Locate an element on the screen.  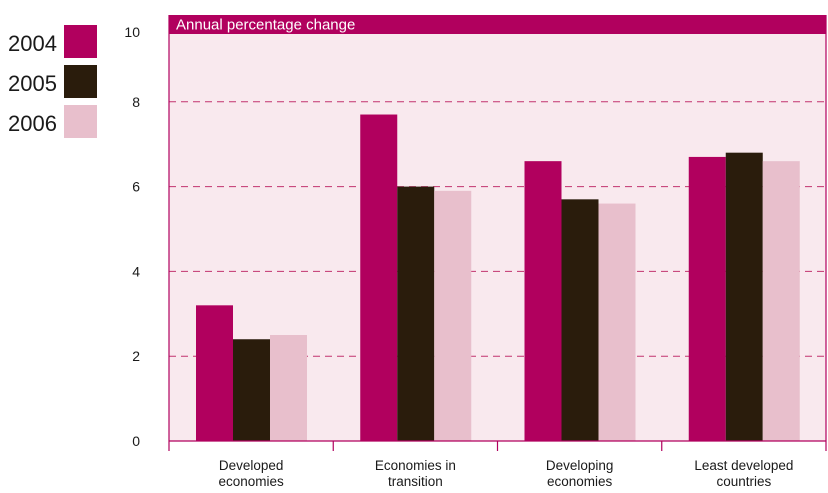
legend-label-2004: 2004 is located at coordinates (32, 43).